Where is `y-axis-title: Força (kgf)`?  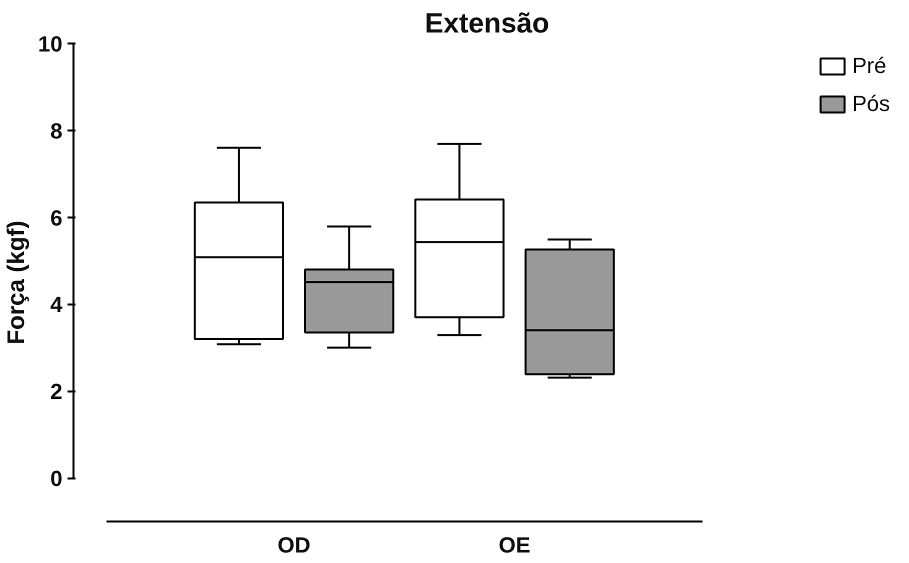 y-axis-title: Força (kgf) is located at coordinates (16, 282).